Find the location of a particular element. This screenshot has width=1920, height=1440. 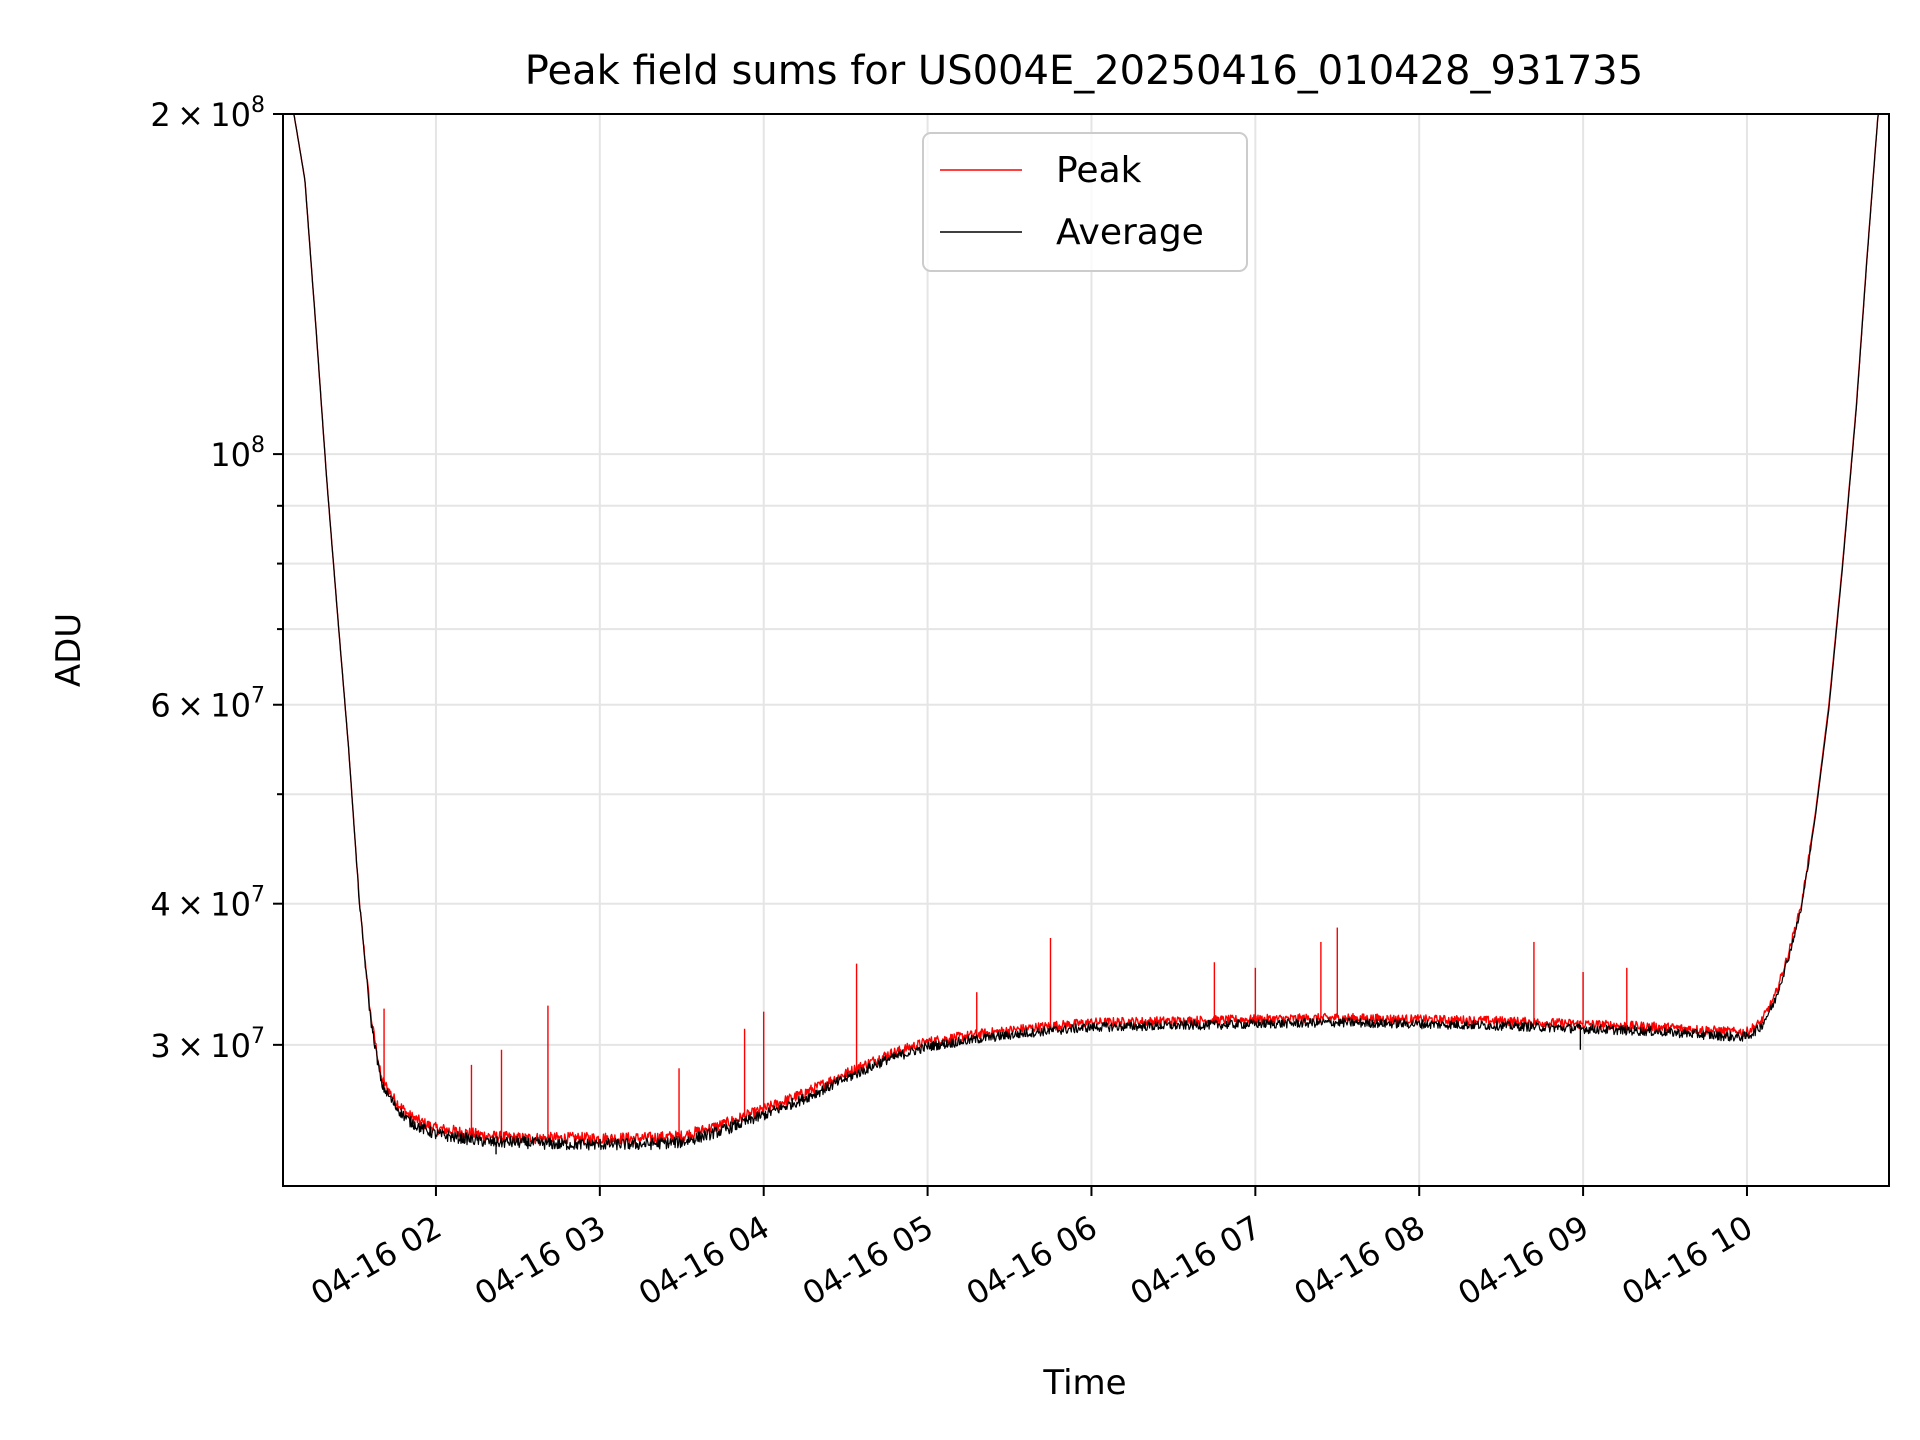

legend-box is located at coordinates (1085, 202).